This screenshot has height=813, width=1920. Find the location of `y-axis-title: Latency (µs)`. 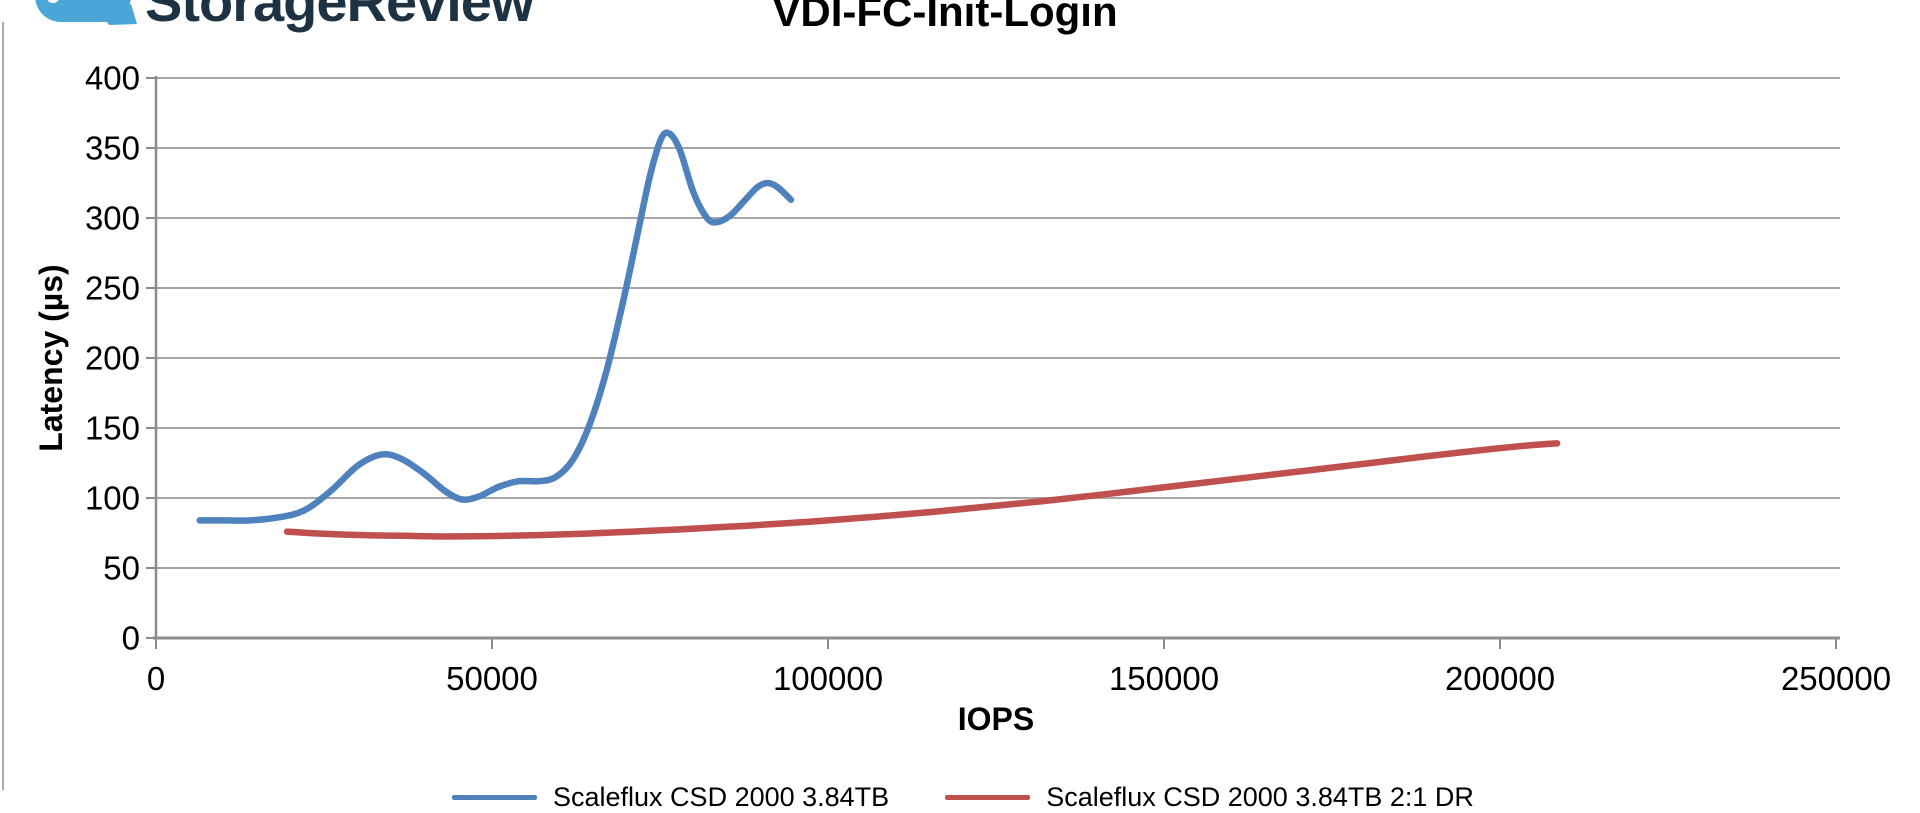

y-axis-title: Latency (µs) is located at coordinates (51, 357).